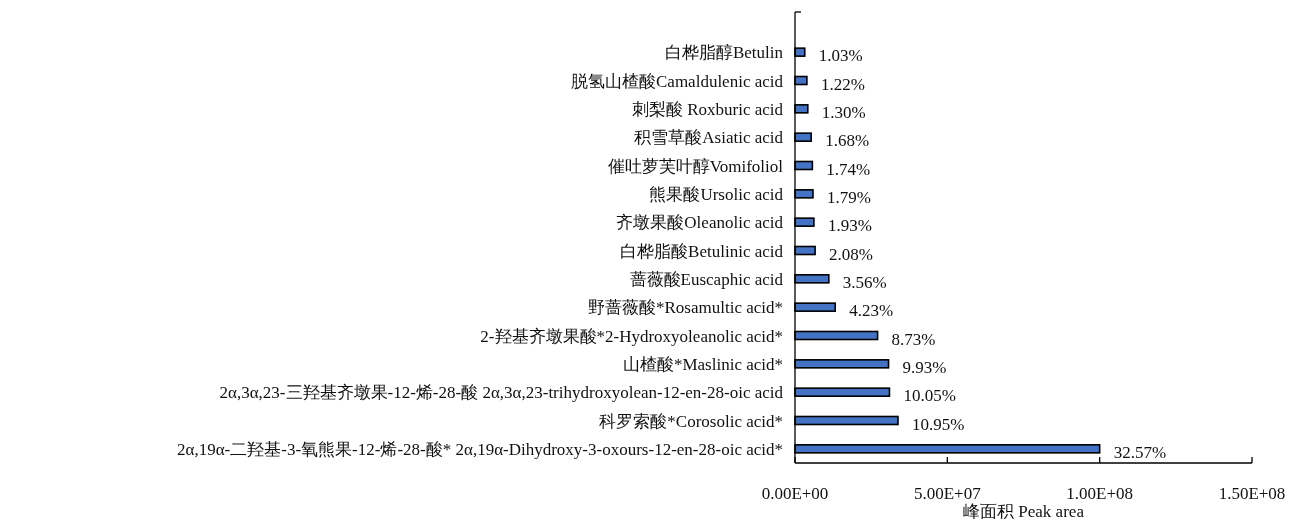 The width and height of the screenshot is (1295, 521). Describe the element at coordinates (843, 112) in the screenshot. I see `annotation: 1.30%` at that location.